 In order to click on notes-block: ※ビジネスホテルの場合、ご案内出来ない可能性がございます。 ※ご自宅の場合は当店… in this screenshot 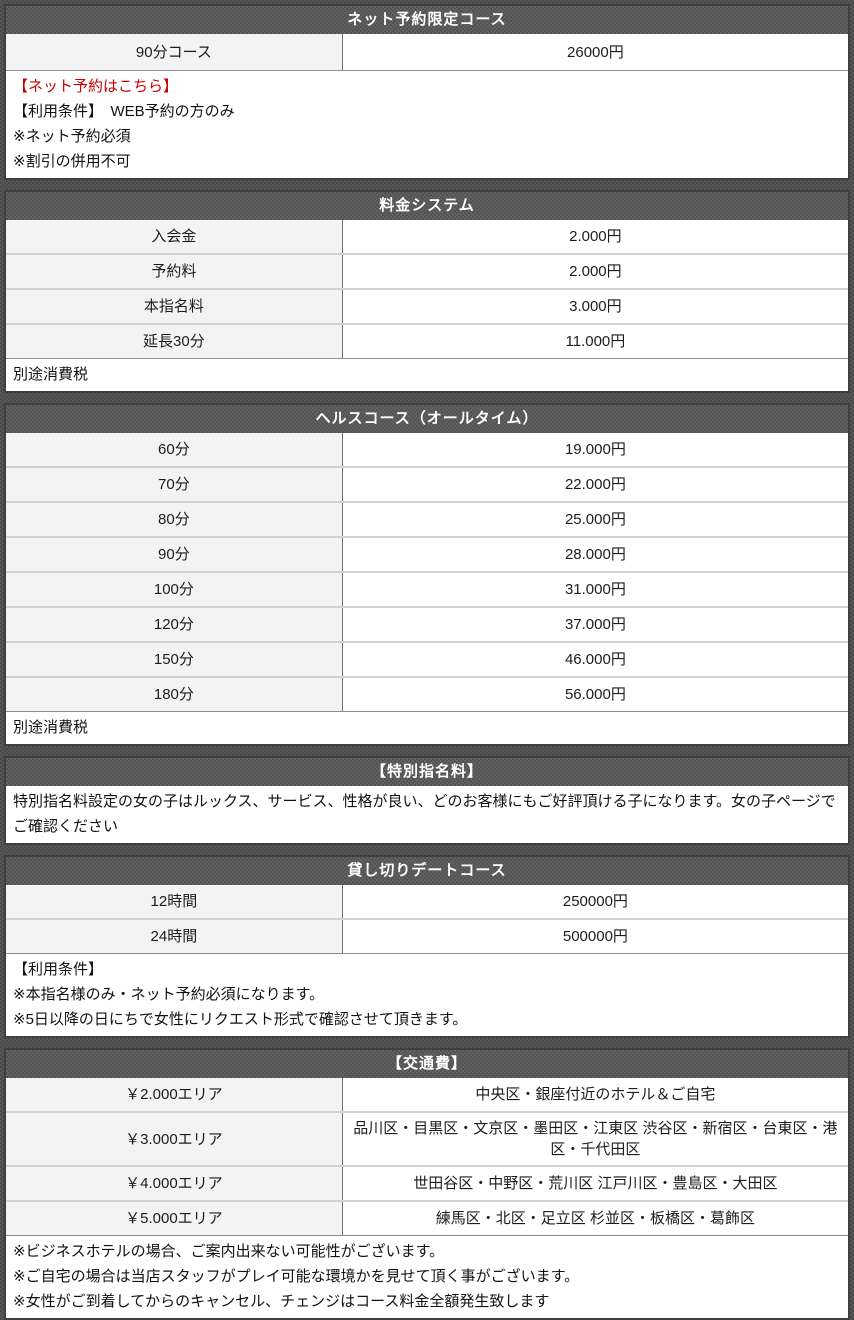, I will do `click(427, 1276)`.